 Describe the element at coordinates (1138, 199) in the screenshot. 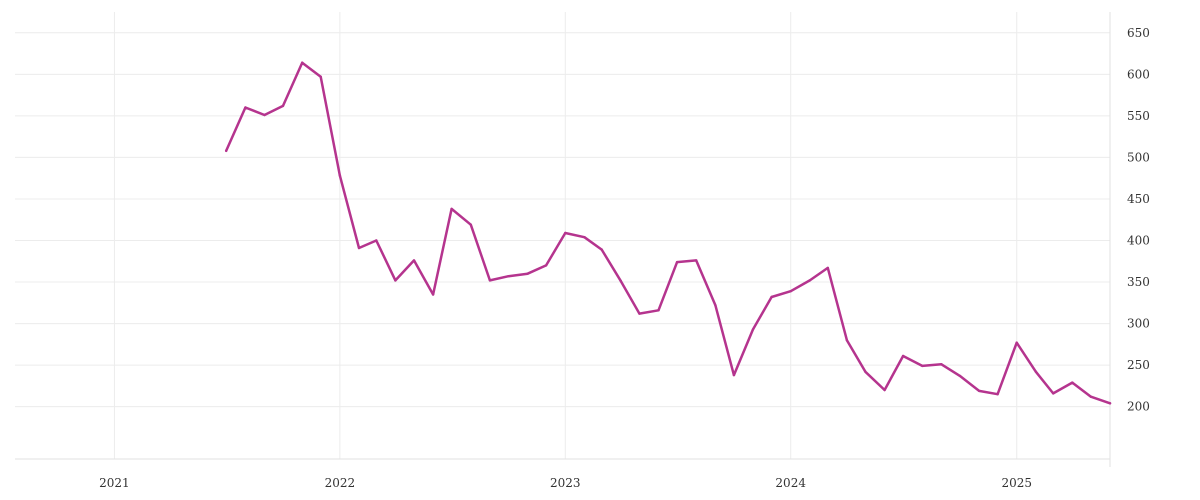

I see `y-tick-label: 450` at that location.